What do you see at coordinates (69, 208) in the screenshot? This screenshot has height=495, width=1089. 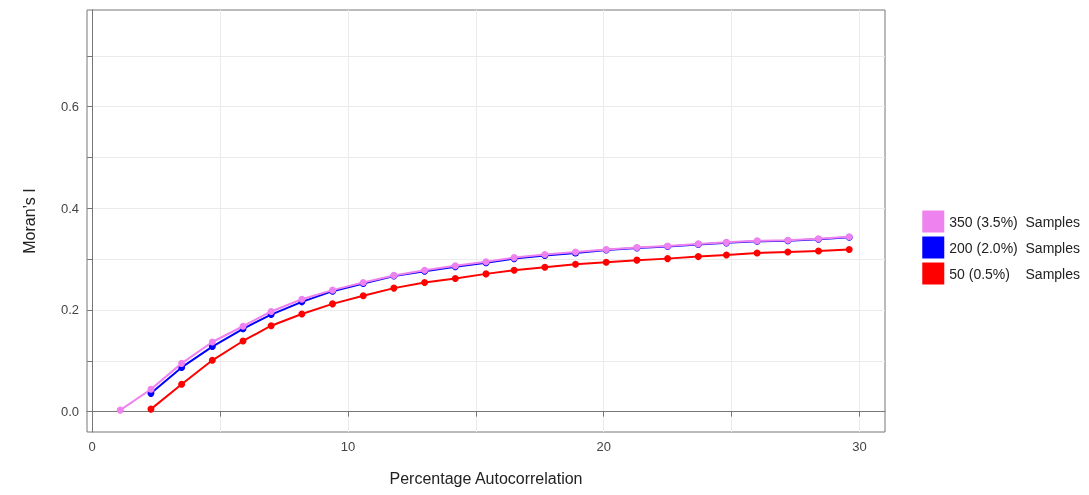 I see `y-tick-label: 0.4` at bounding box center [69, 208].